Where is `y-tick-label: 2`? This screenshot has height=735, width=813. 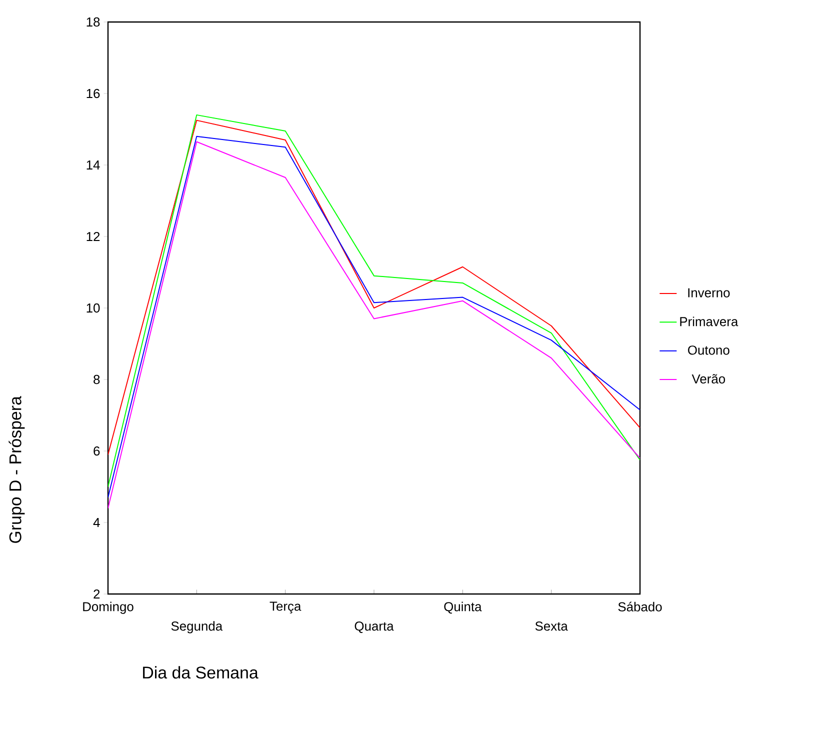
y-tick-label: 2 is located at coordinates (97, 594).